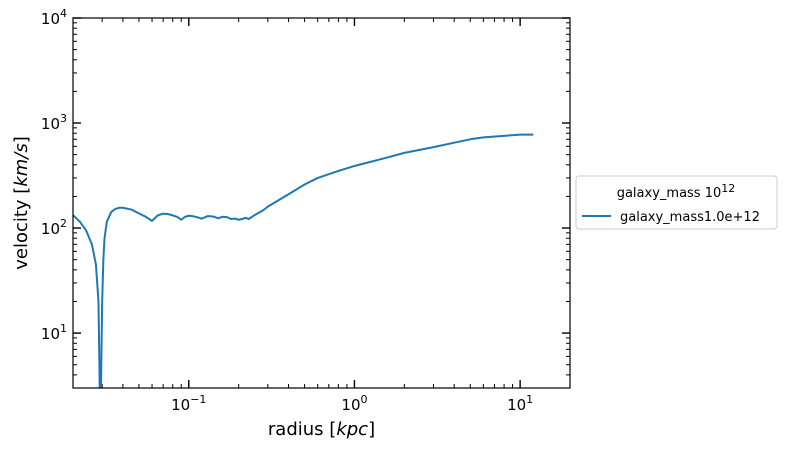 The image size is (786, 451). I want to click on y-axis-label: velocity [km/s], so click(21, 203).